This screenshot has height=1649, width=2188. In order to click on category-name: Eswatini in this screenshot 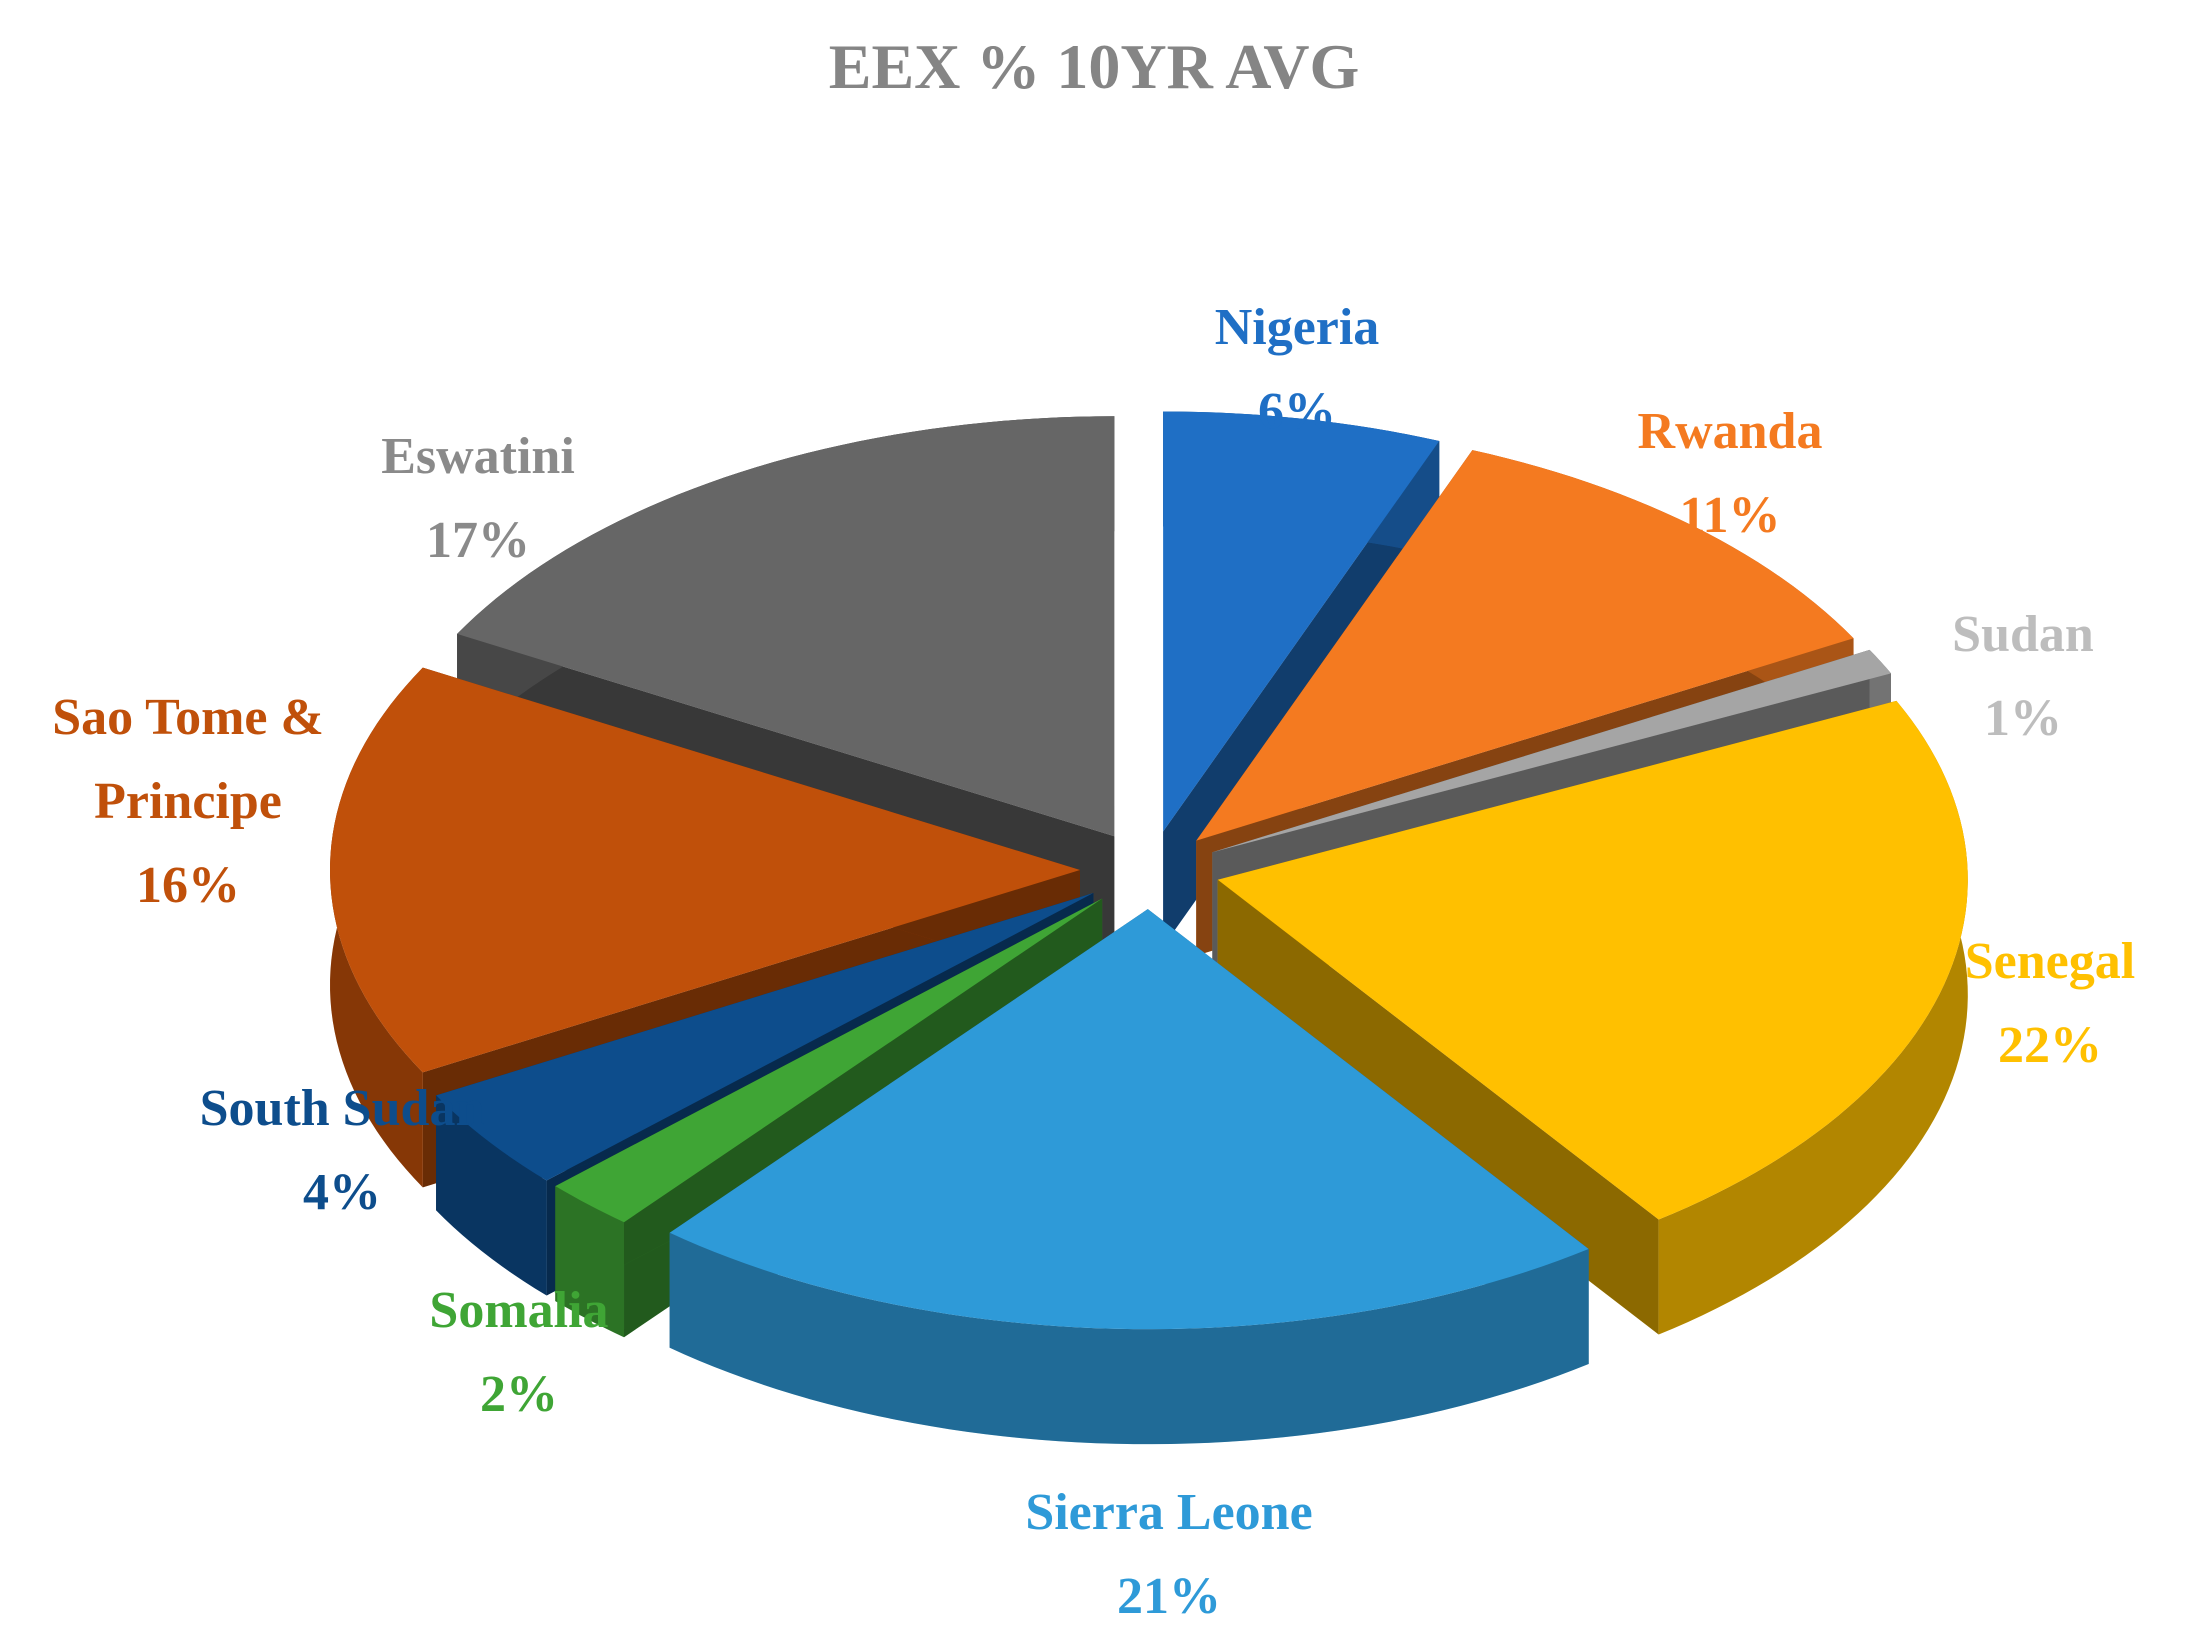, I will do `click(478, 456)`.